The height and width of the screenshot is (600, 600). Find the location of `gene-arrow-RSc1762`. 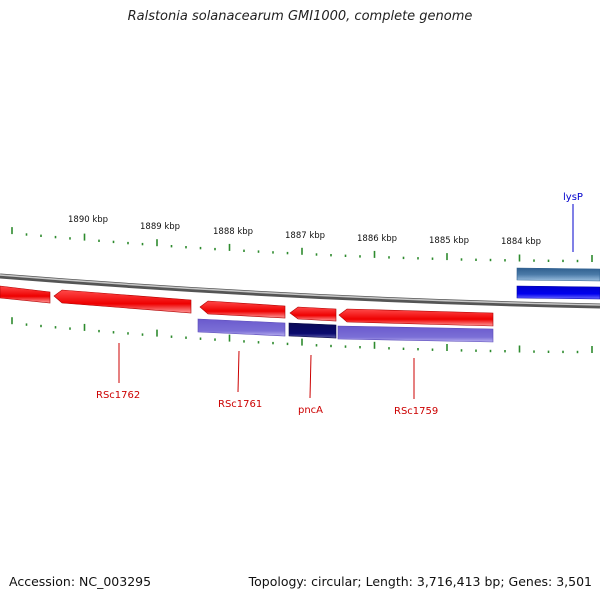

gene-arrow-RSc1762 is located at coordinates (122, 301).